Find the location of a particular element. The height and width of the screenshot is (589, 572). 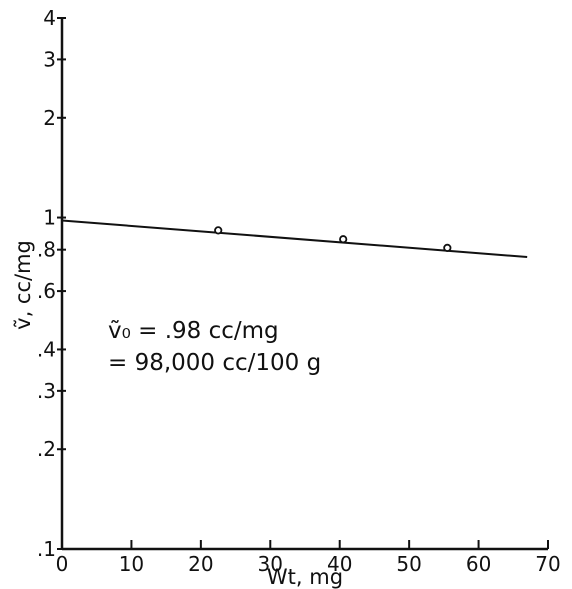

y-tick-label: 2 is located at coordinates (49, 118).